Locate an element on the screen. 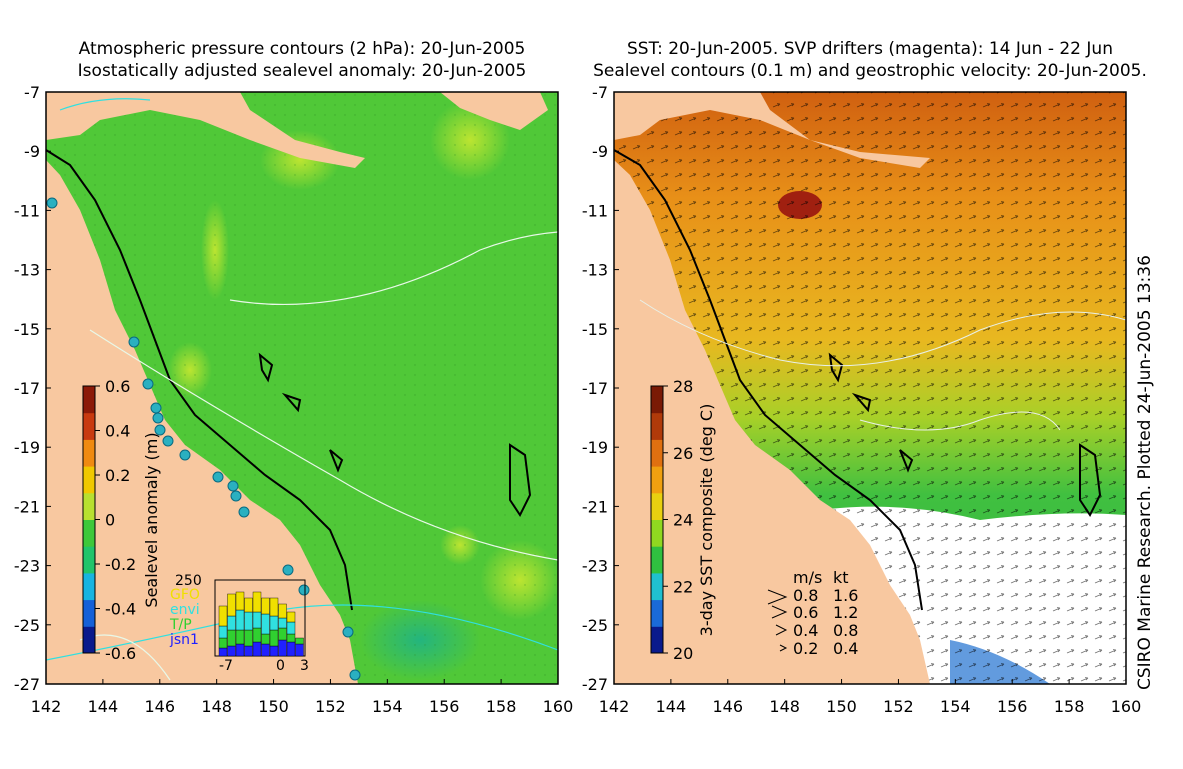 This screenshot has height=769, width=1183. right_panel-ytick-4: -15 is located at coordinates (595, 329).